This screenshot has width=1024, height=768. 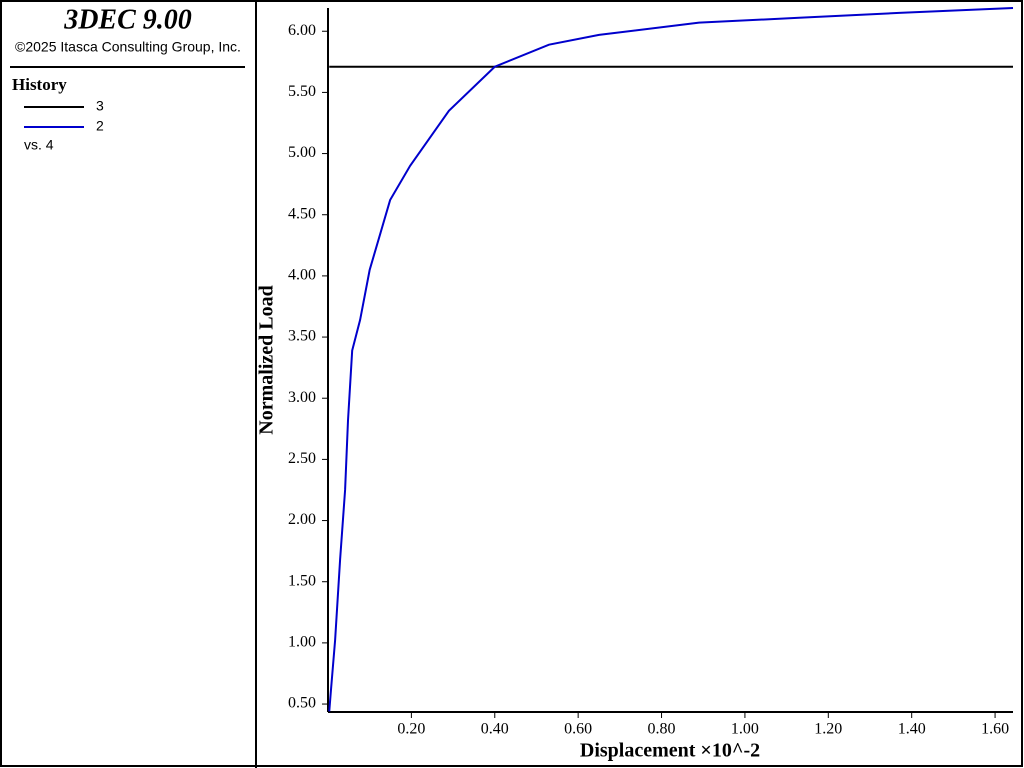 What do you see at coordinates (302, 152) in the screenshot?
I see `y-tick-label: 5.00` at bounding box center [302, 152].